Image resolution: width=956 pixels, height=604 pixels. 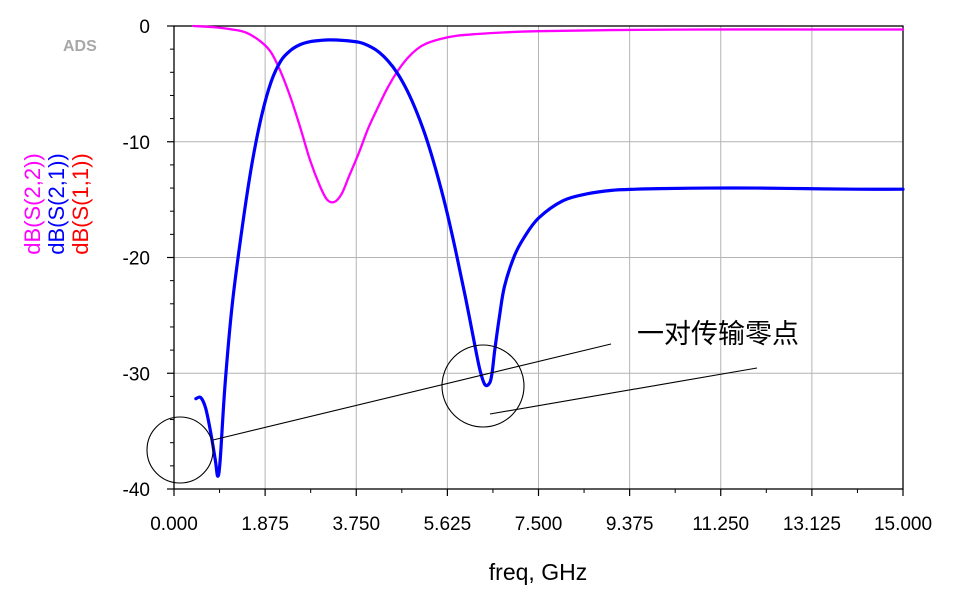 I want to click on x-tick-label: 7.500, so click(x=539, y=524).